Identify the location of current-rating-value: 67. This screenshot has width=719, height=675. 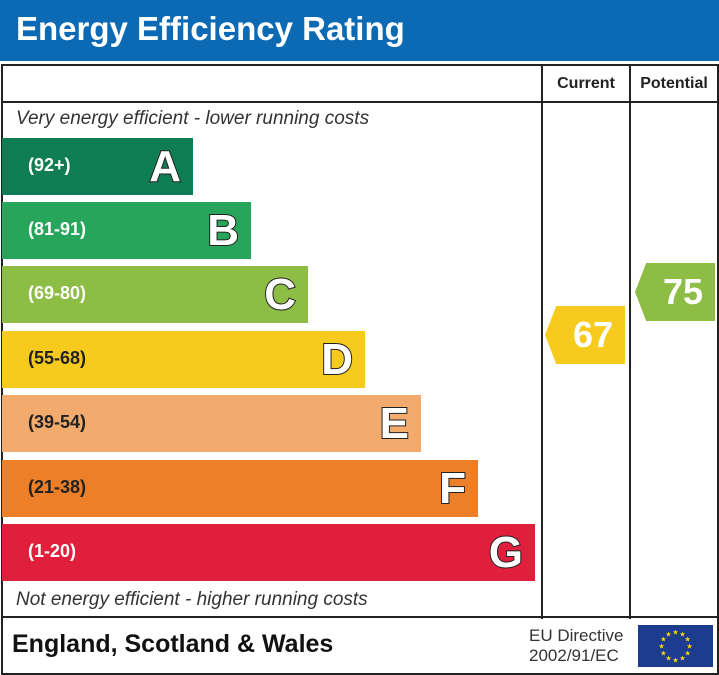
(592, 334).